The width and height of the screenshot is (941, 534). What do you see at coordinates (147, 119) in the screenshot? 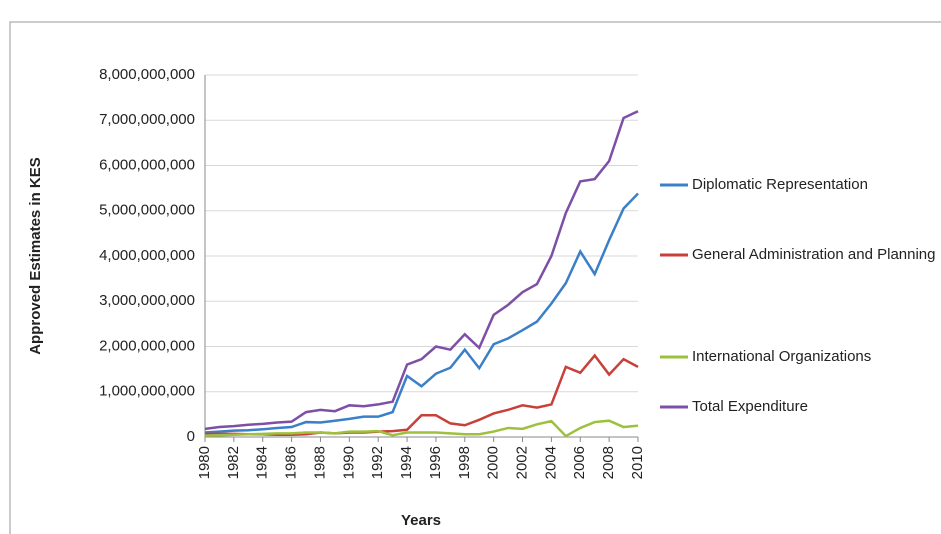
I see `y-tick-label: 7,000,000,000` at bounding box center [147, 119].